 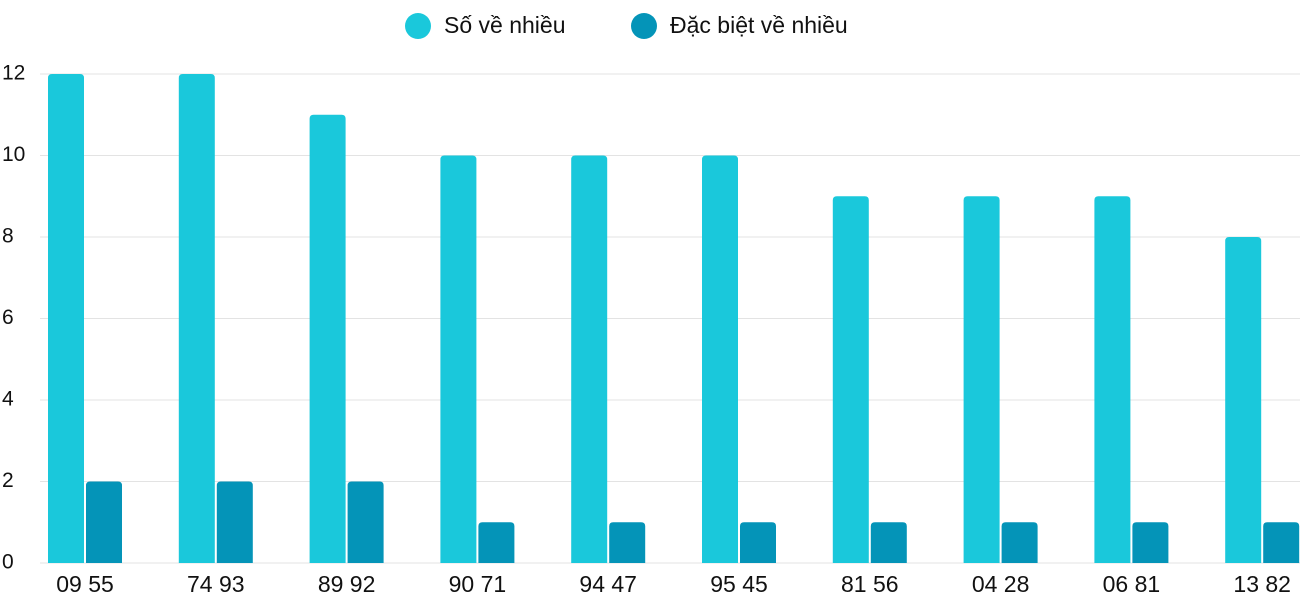 I want to click on y-tick-label: 2, so click(x=8, y=480).